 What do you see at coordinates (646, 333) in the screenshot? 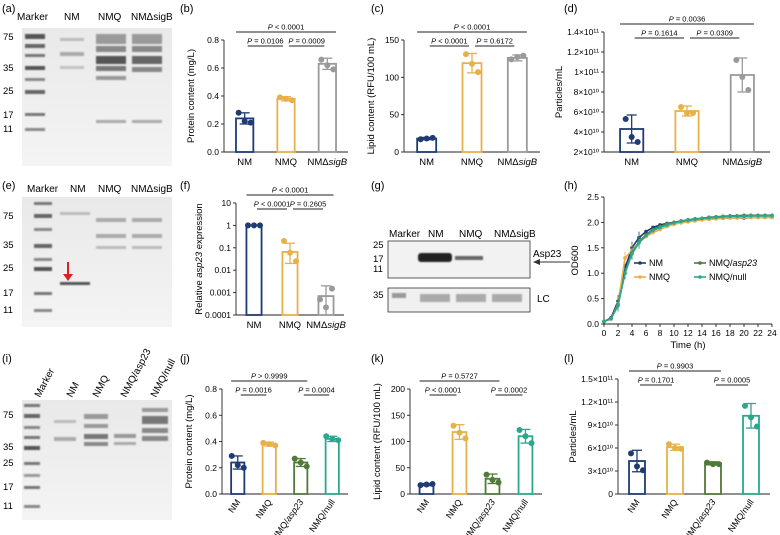
I see `x-tick-label: 6` at bounding box center [646, 333].